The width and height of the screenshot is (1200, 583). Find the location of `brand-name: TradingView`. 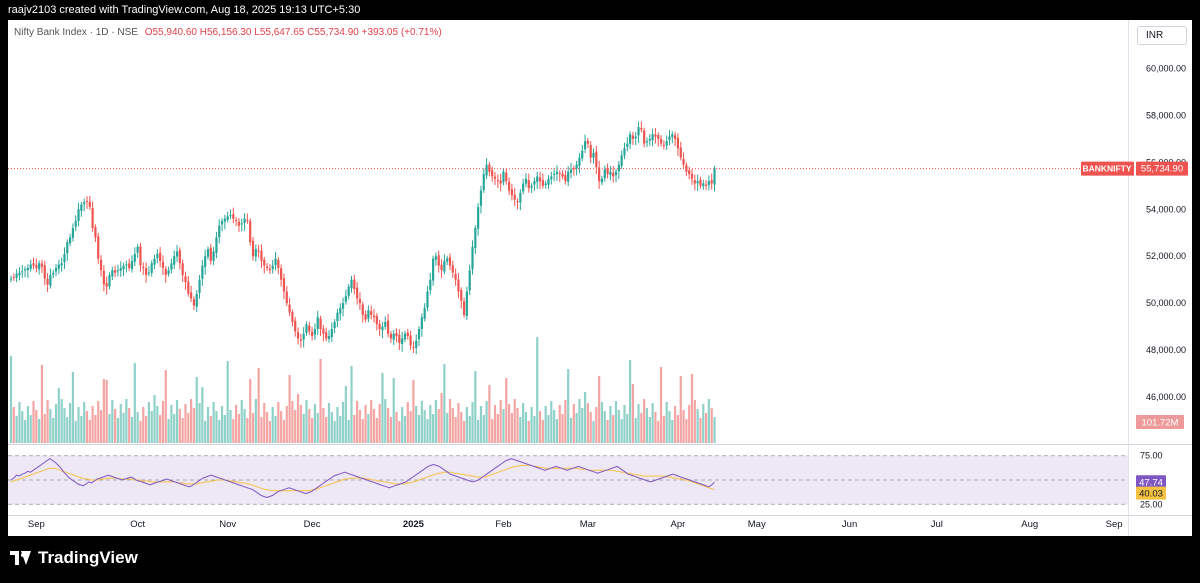

brand-name: TradingView is located at coordinates (88, 557).